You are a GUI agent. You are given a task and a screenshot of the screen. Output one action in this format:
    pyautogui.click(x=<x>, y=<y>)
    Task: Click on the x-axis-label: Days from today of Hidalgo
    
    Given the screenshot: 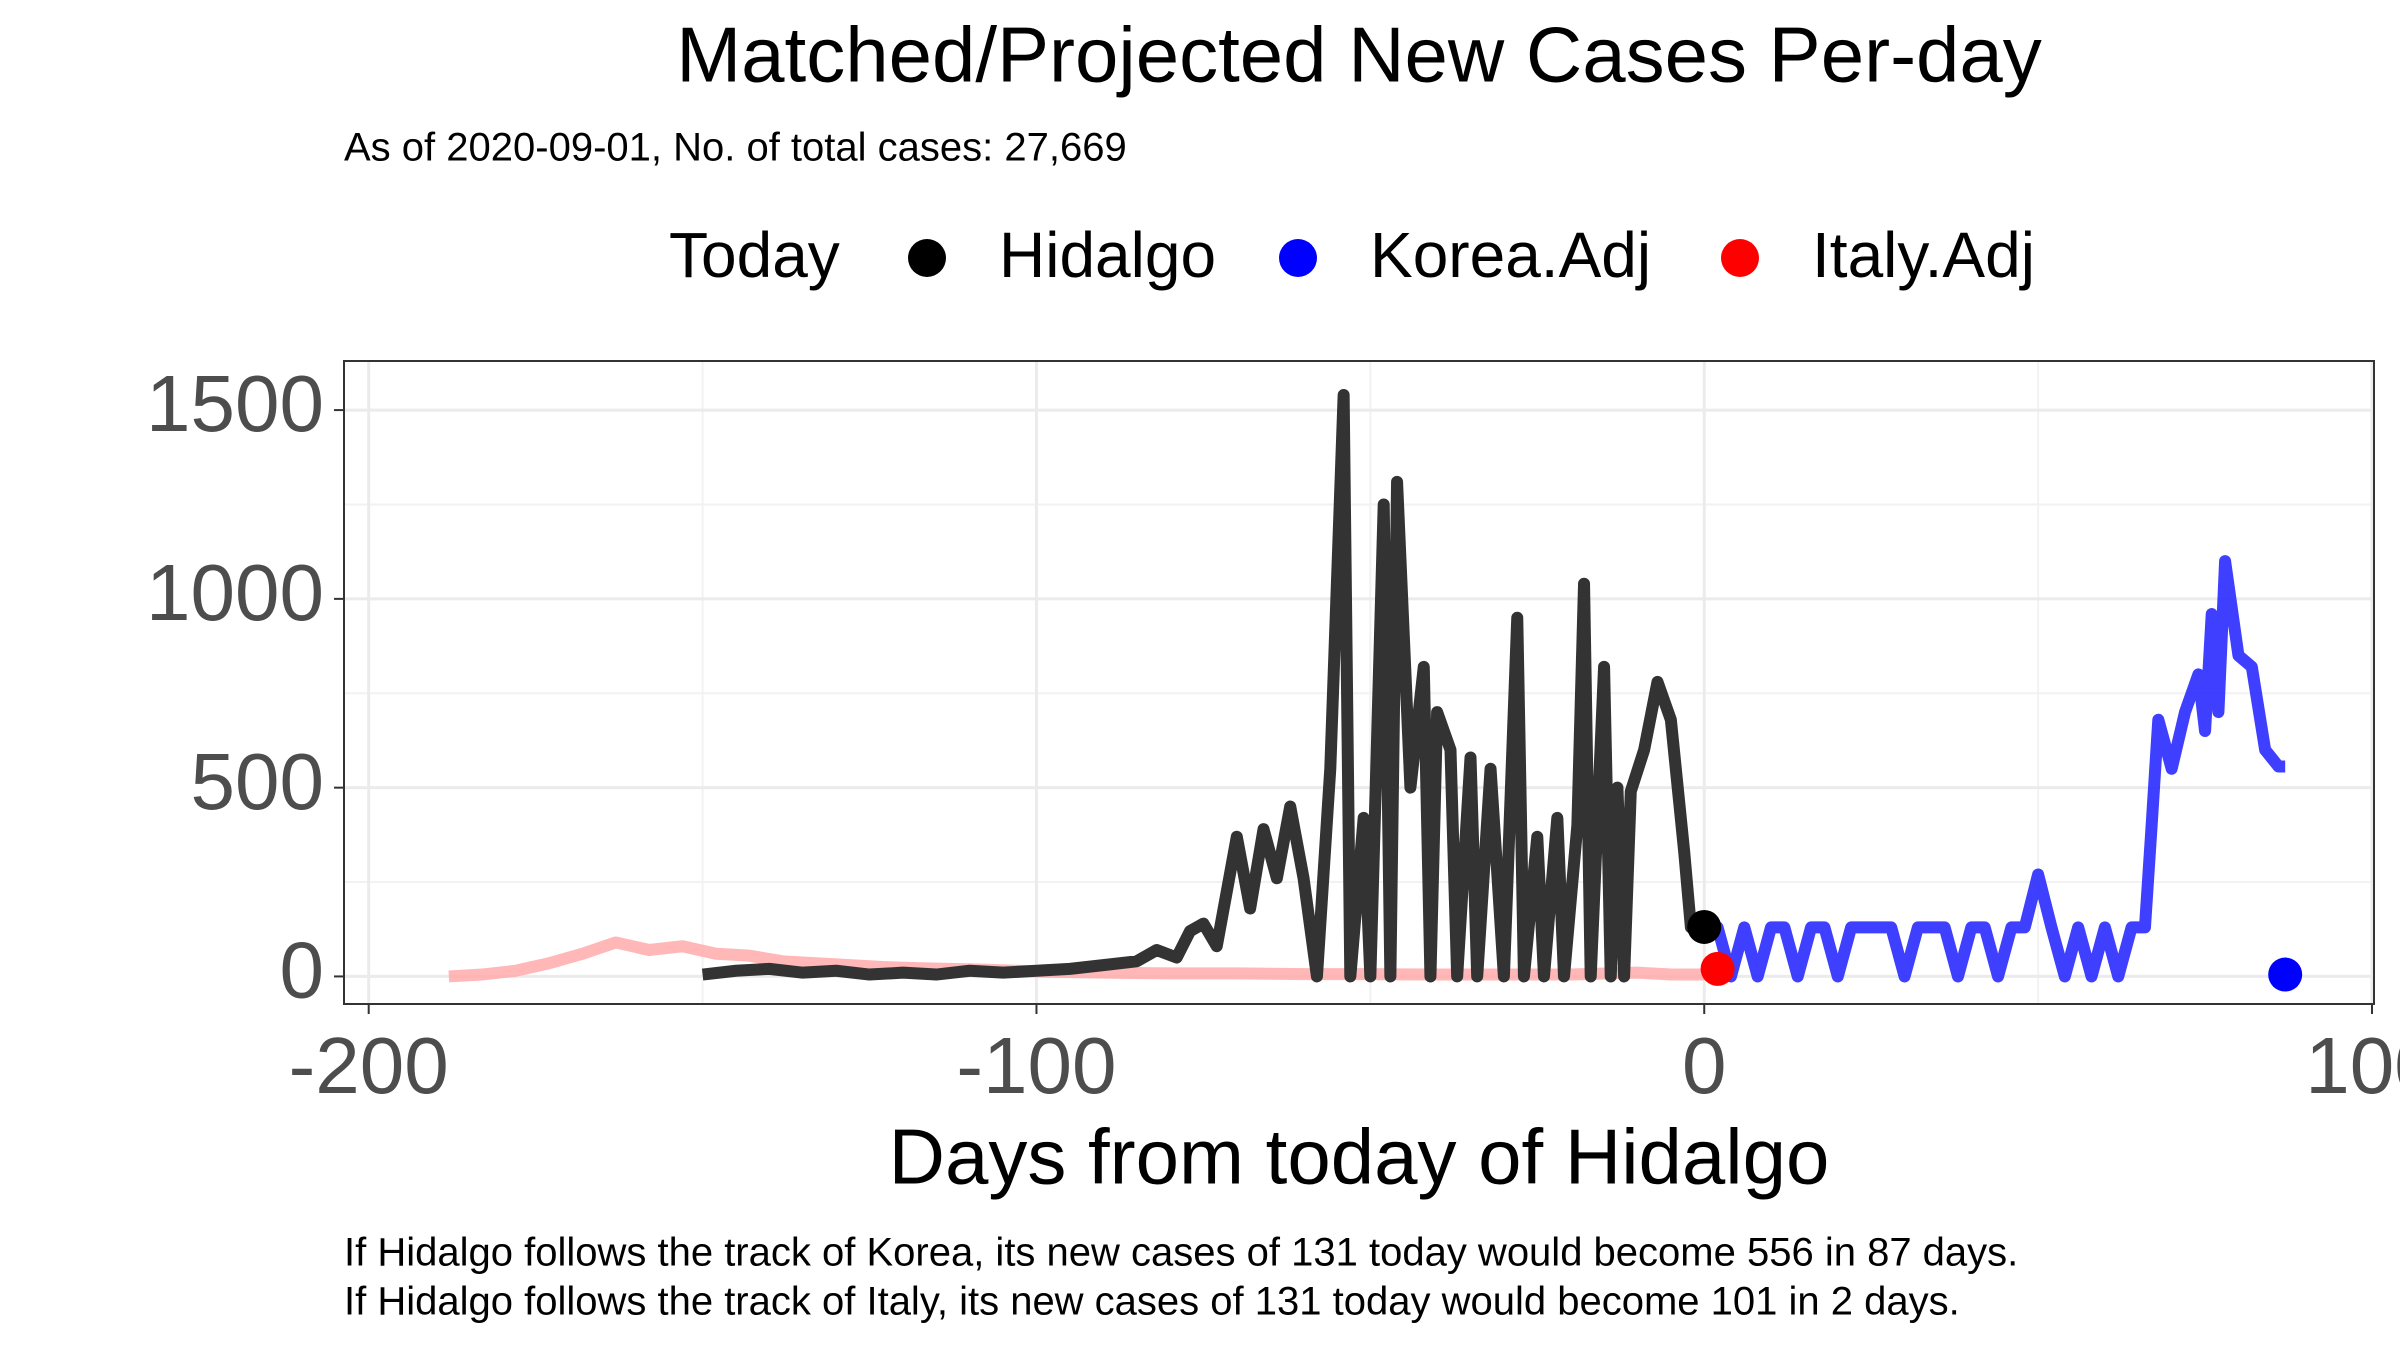 What is the action you would take?
    pyautogui.click(x=1359, y=1157)
    